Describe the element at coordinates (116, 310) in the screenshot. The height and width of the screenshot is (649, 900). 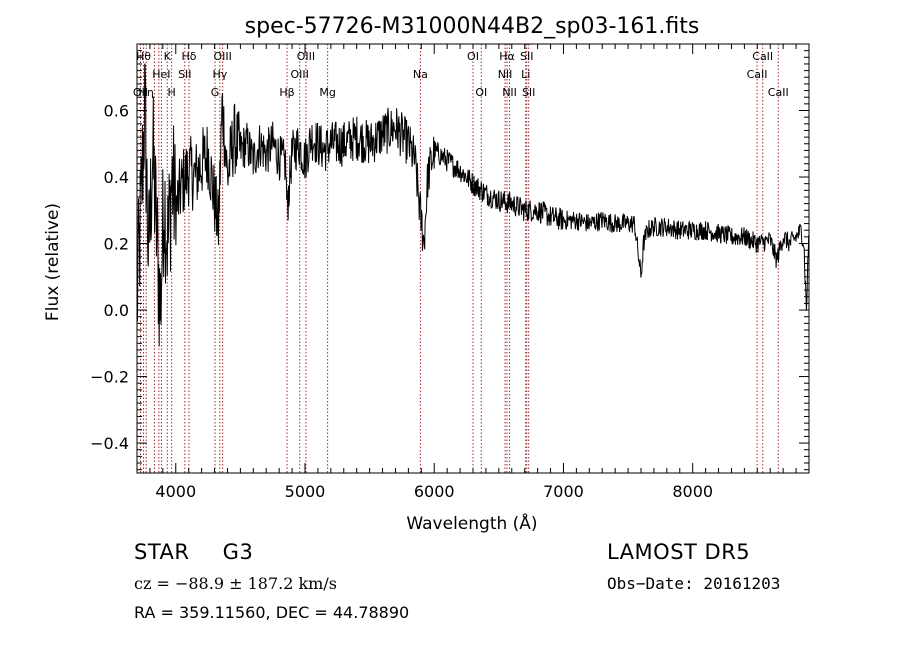
I see `y-tick-label: 0.0` at that location.